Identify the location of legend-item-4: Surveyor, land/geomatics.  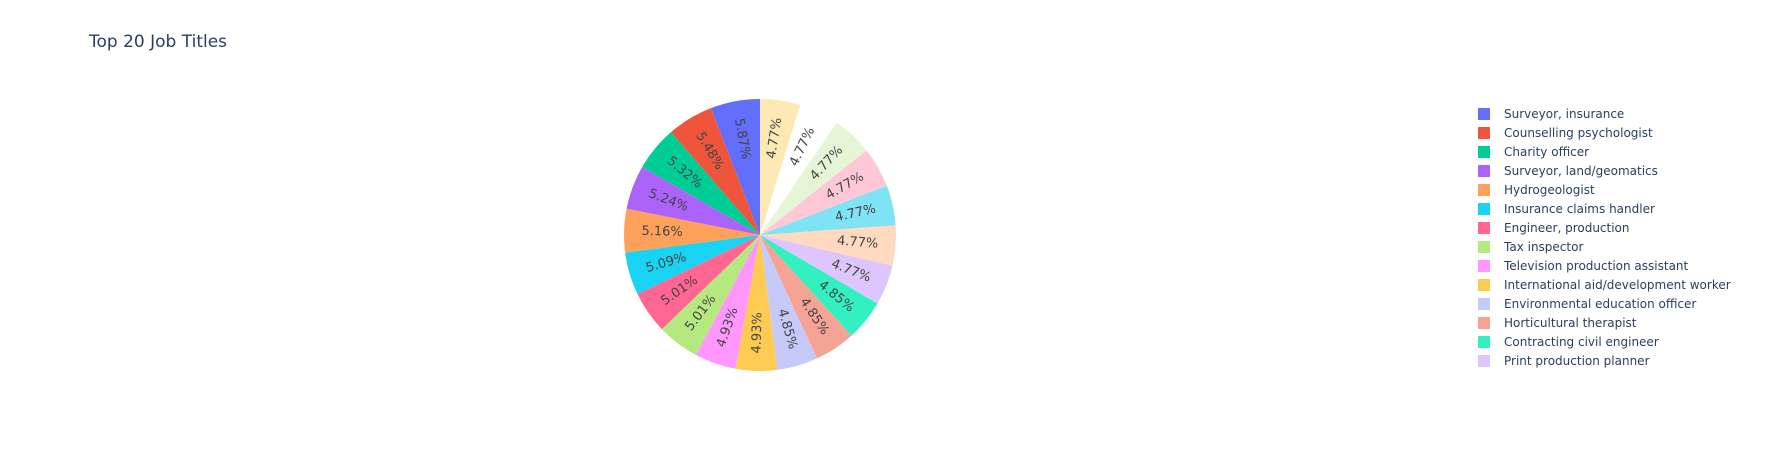
(1604, 170).